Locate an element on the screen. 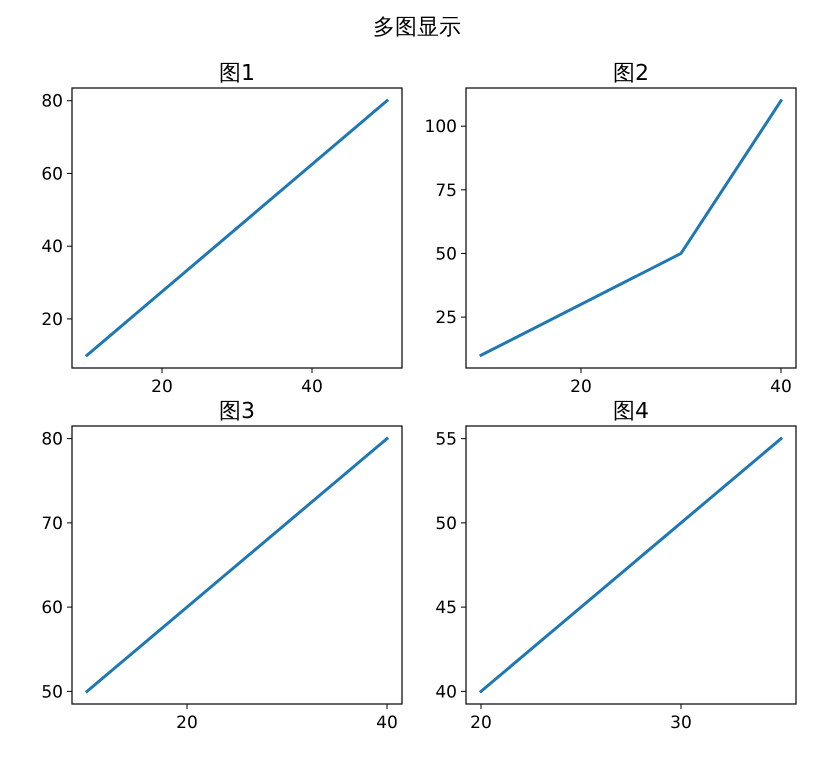 The width and height of the screenshot is (834, 766). y-tick-label: 55 is located at coordinates (446, 440).